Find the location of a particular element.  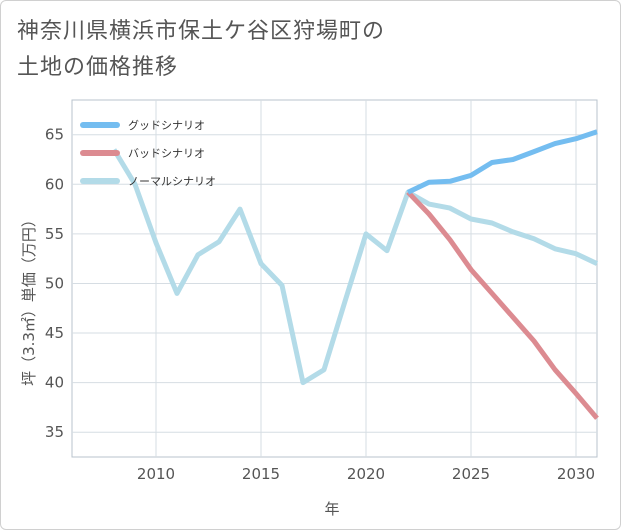

chart-title-line-1: 神奈川県横浜市保土ケ谷区狩場町の is located at coordinates (201, 31).